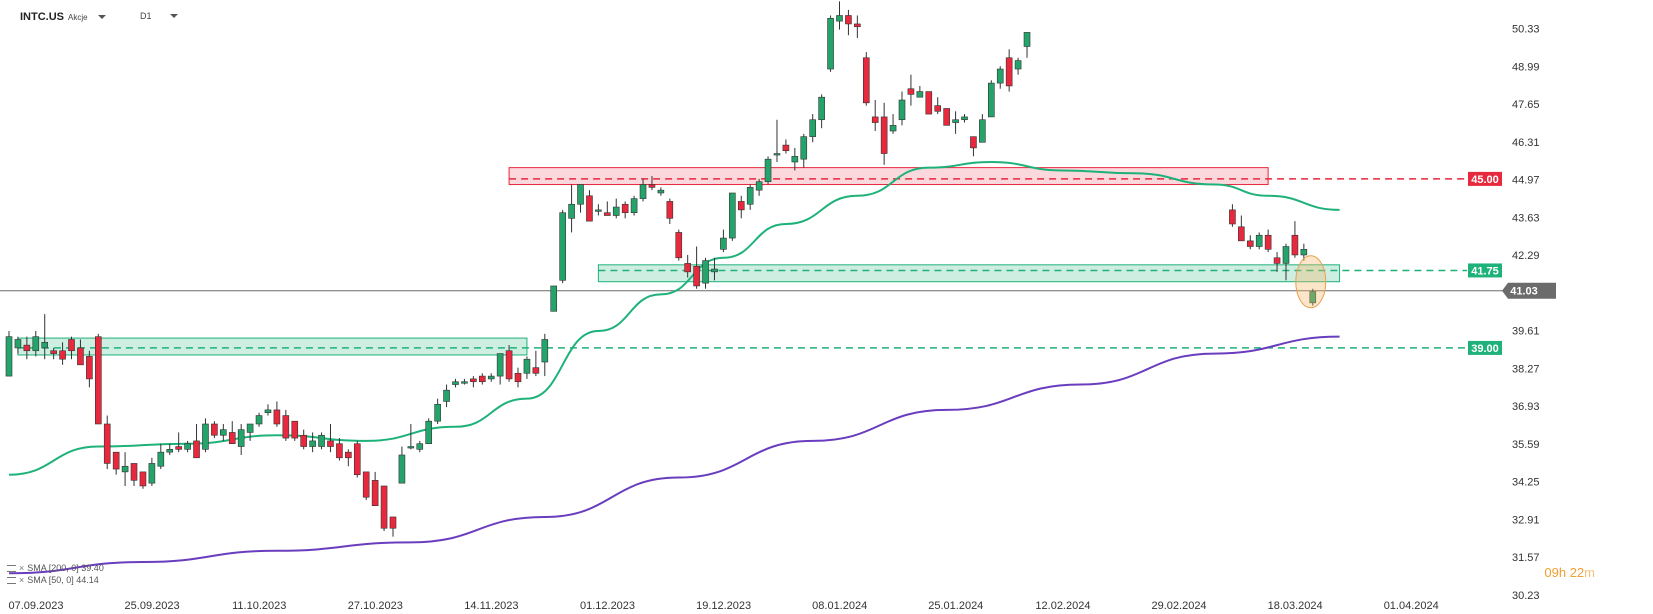  What do you see at coordinates (63, 17) in the screenshot?
I see `symbol-selector: INTC.US Akcje` at bounding box center [63, 17].